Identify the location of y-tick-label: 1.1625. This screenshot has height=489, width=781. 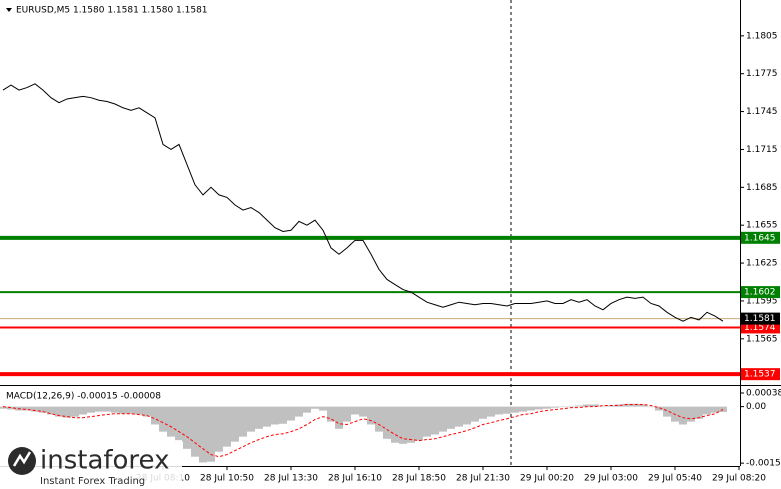
(762, 264).